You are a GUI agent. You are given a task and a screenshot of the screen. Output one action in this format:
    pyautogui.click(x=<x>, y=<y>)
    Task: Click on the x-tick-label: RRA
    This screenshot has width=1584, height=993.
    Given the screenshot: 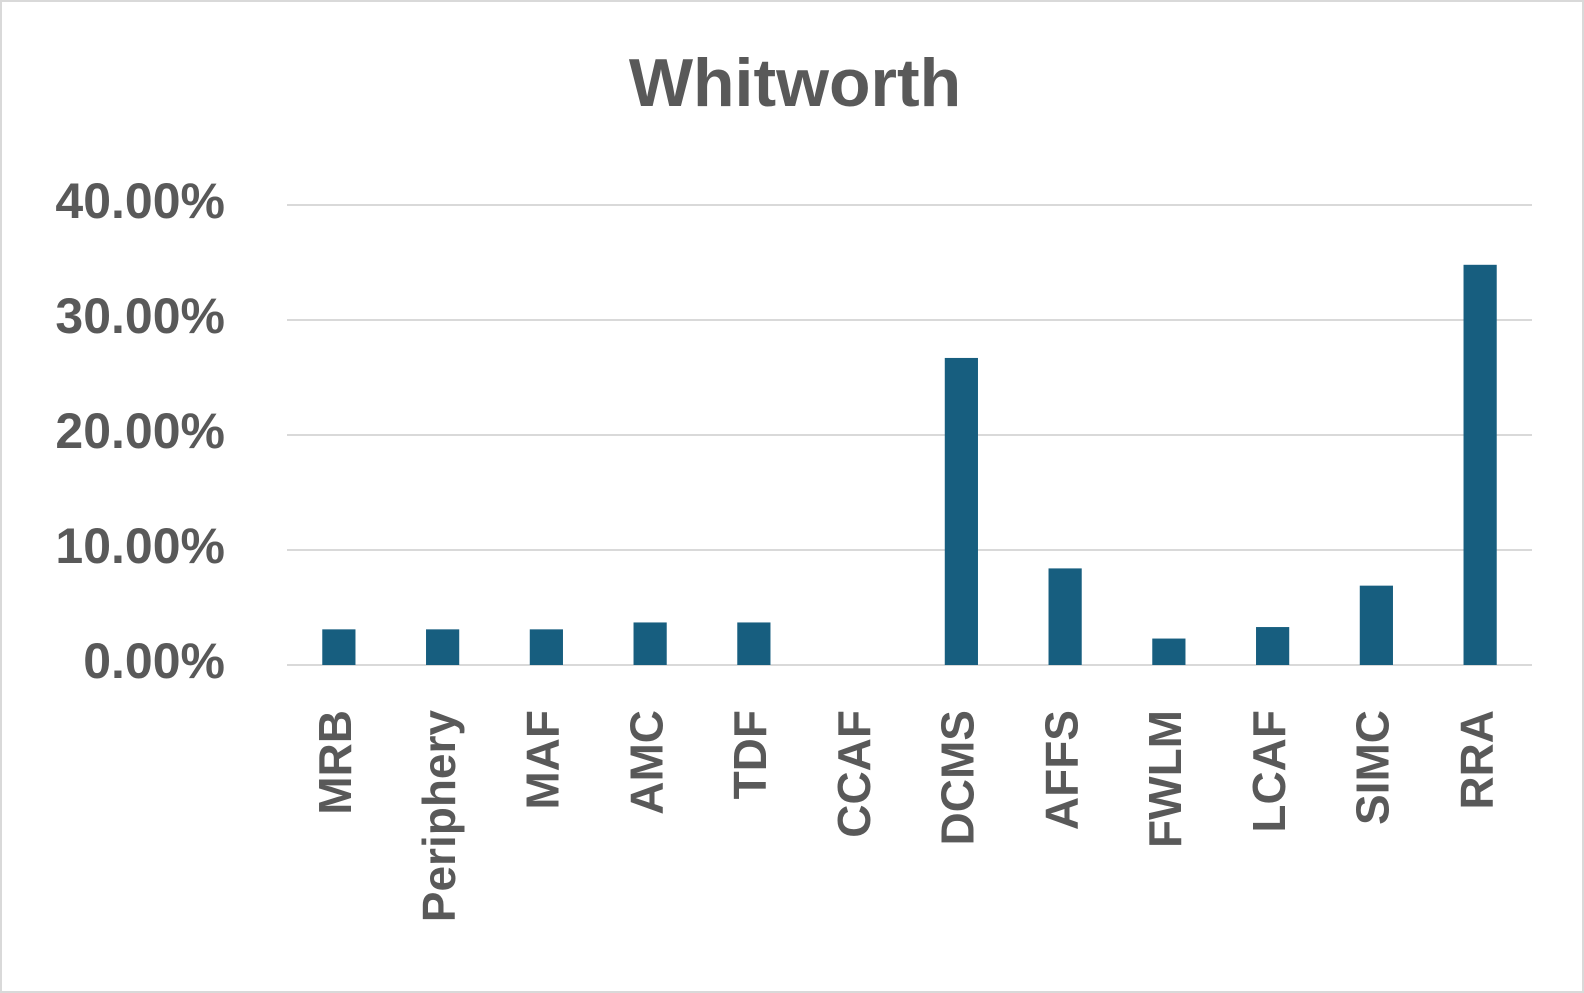 What is the action you would take?
    pyautogui.click(x=1476, y=760)
    